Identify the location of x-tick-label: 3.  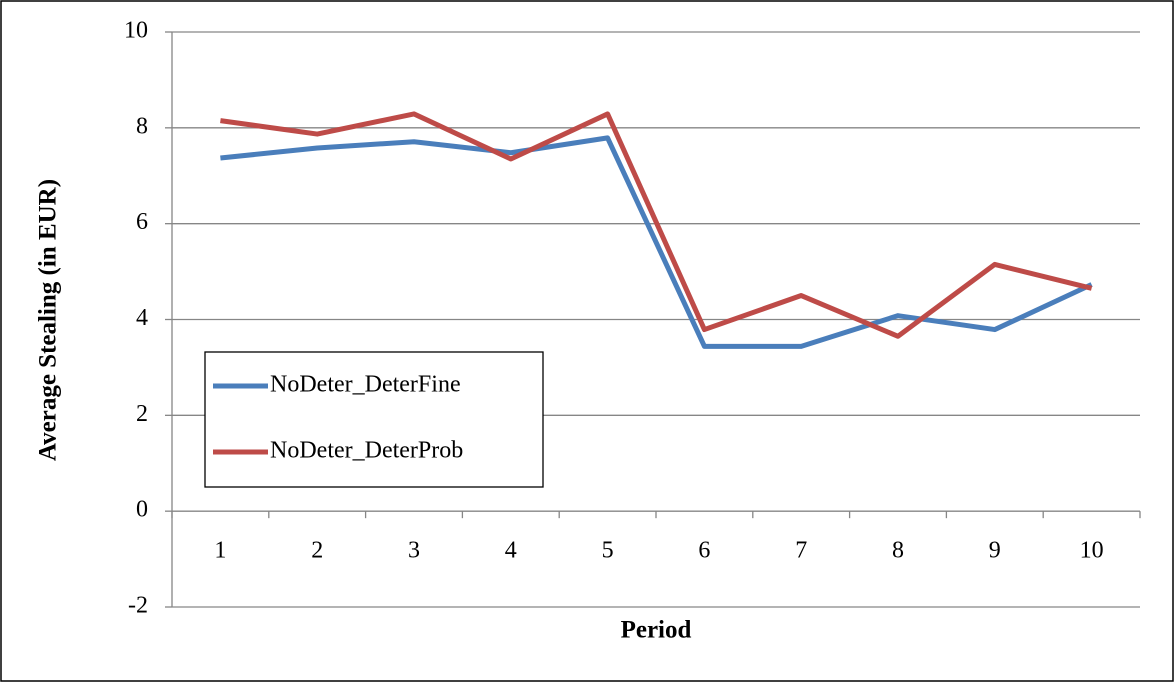
(414, 551).